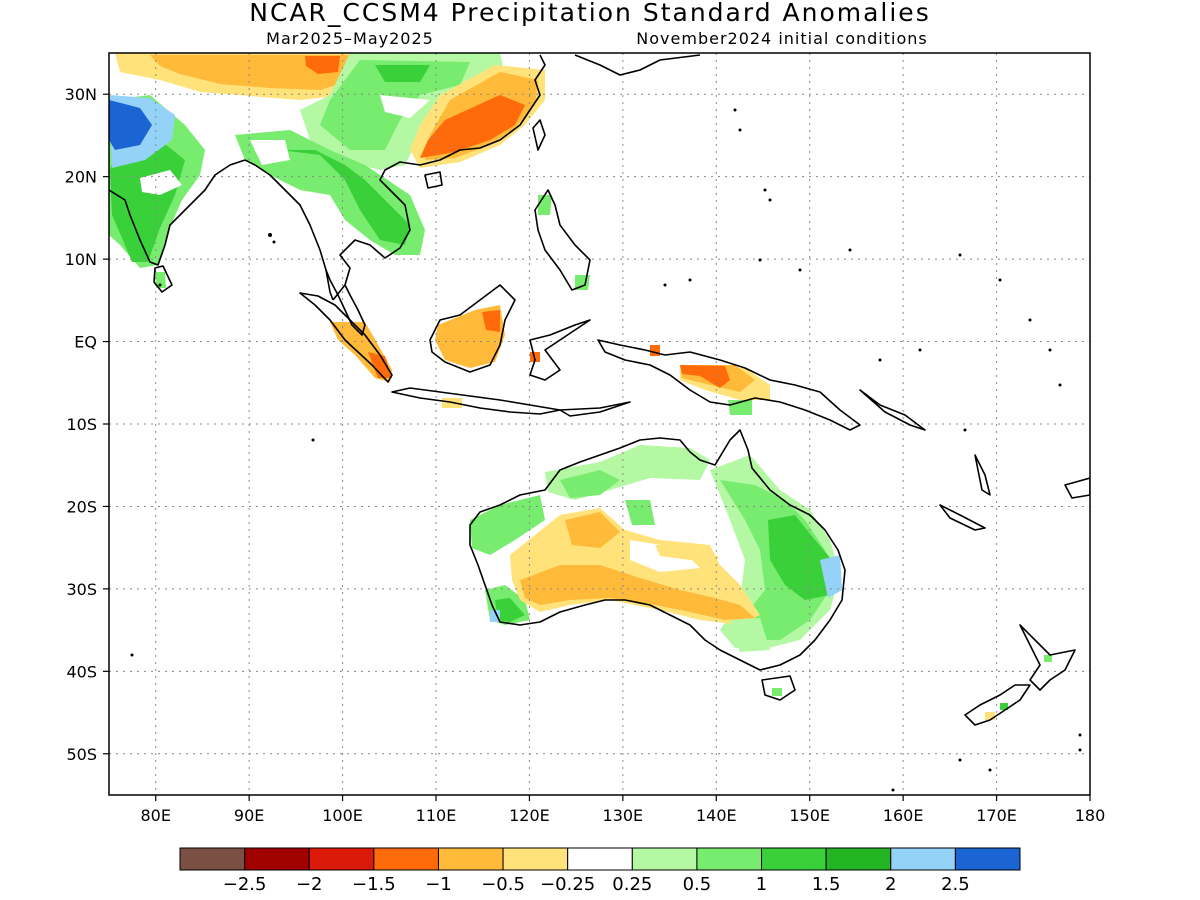  Describe the element at coordinates (545, 205) in the screenshot. I see `anomaly-luzon` at that location.